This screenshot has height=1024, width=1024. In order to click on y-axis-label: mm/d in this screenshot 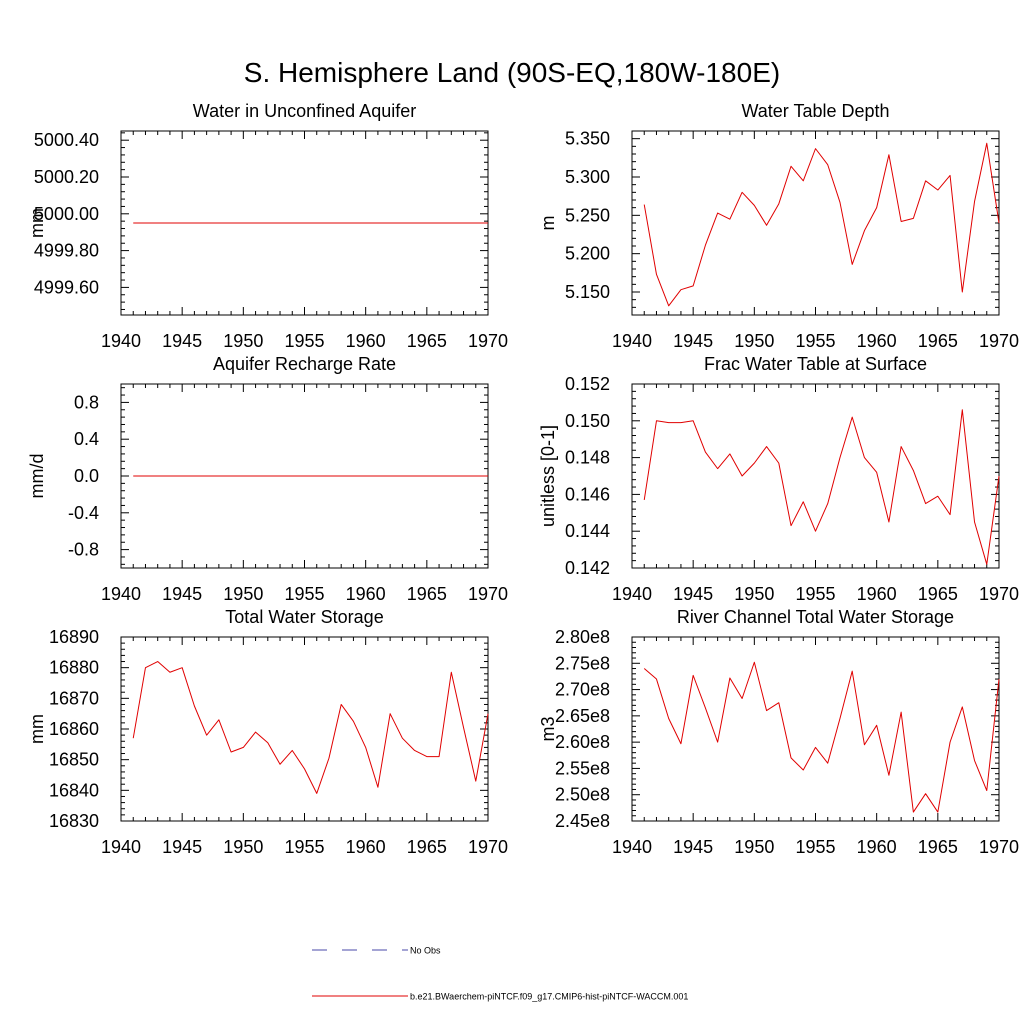, I will do `click(37, 476)`.